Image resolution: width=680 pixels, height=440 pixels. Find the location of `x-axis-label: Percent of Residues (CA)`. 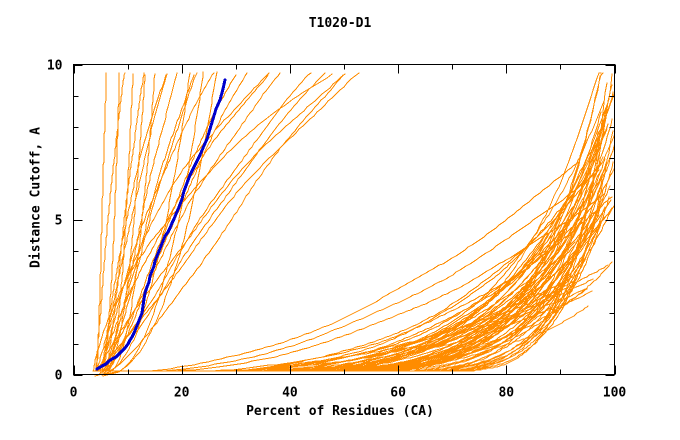

x-axis-label: Percent of Residues (CA) is located at coordinates (340, 411).